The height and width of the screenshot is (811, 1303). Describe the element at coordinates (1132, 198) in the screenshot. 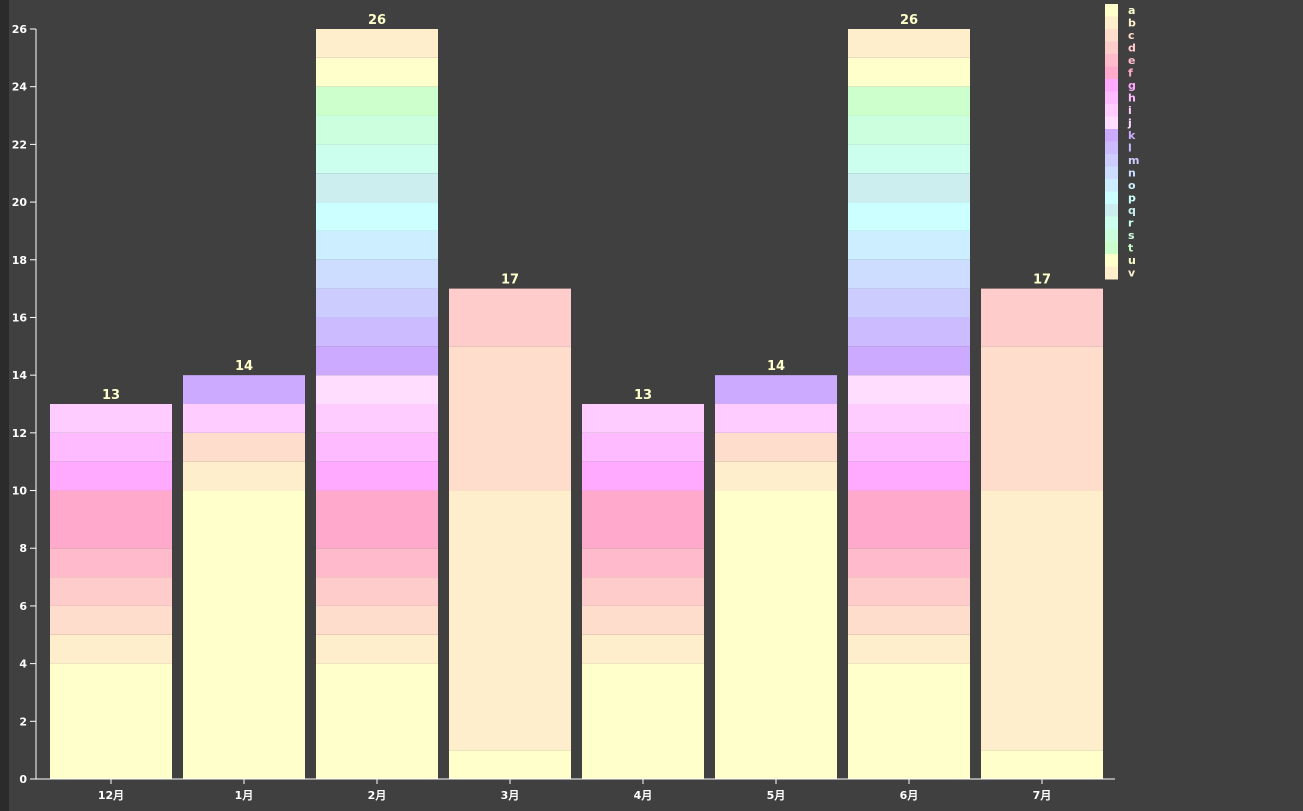

I see `legend-label-p: p` at that location.